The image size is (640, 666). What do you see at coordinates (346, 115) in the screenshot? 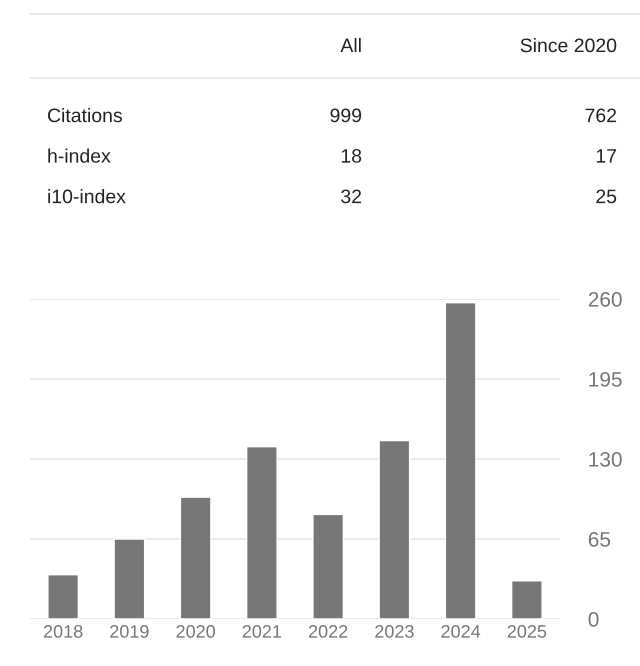
I see `text: 999` at bounding box center [346, 115].